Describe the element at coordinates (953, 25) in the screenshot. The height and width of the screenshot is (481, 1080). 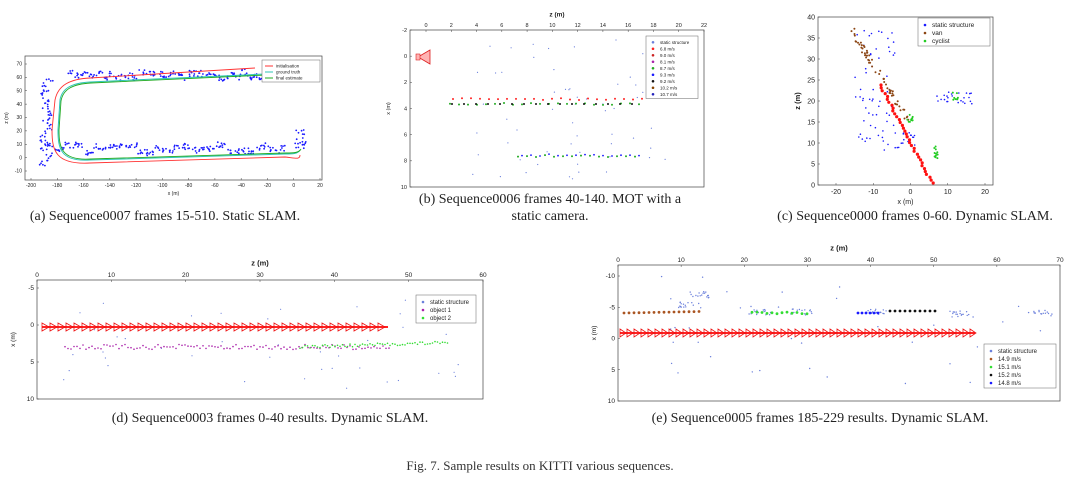
I see `subfig-c-legend-entry: static structure` at that location.